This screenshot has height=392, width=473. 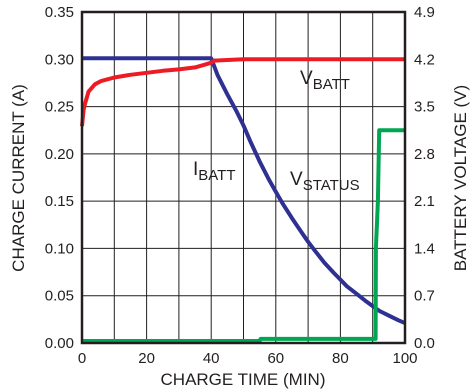 What do you see at coordinates (340, 358) in the screenshot?
I see `x-tick-label: 80` at bounding box center [340, 358].